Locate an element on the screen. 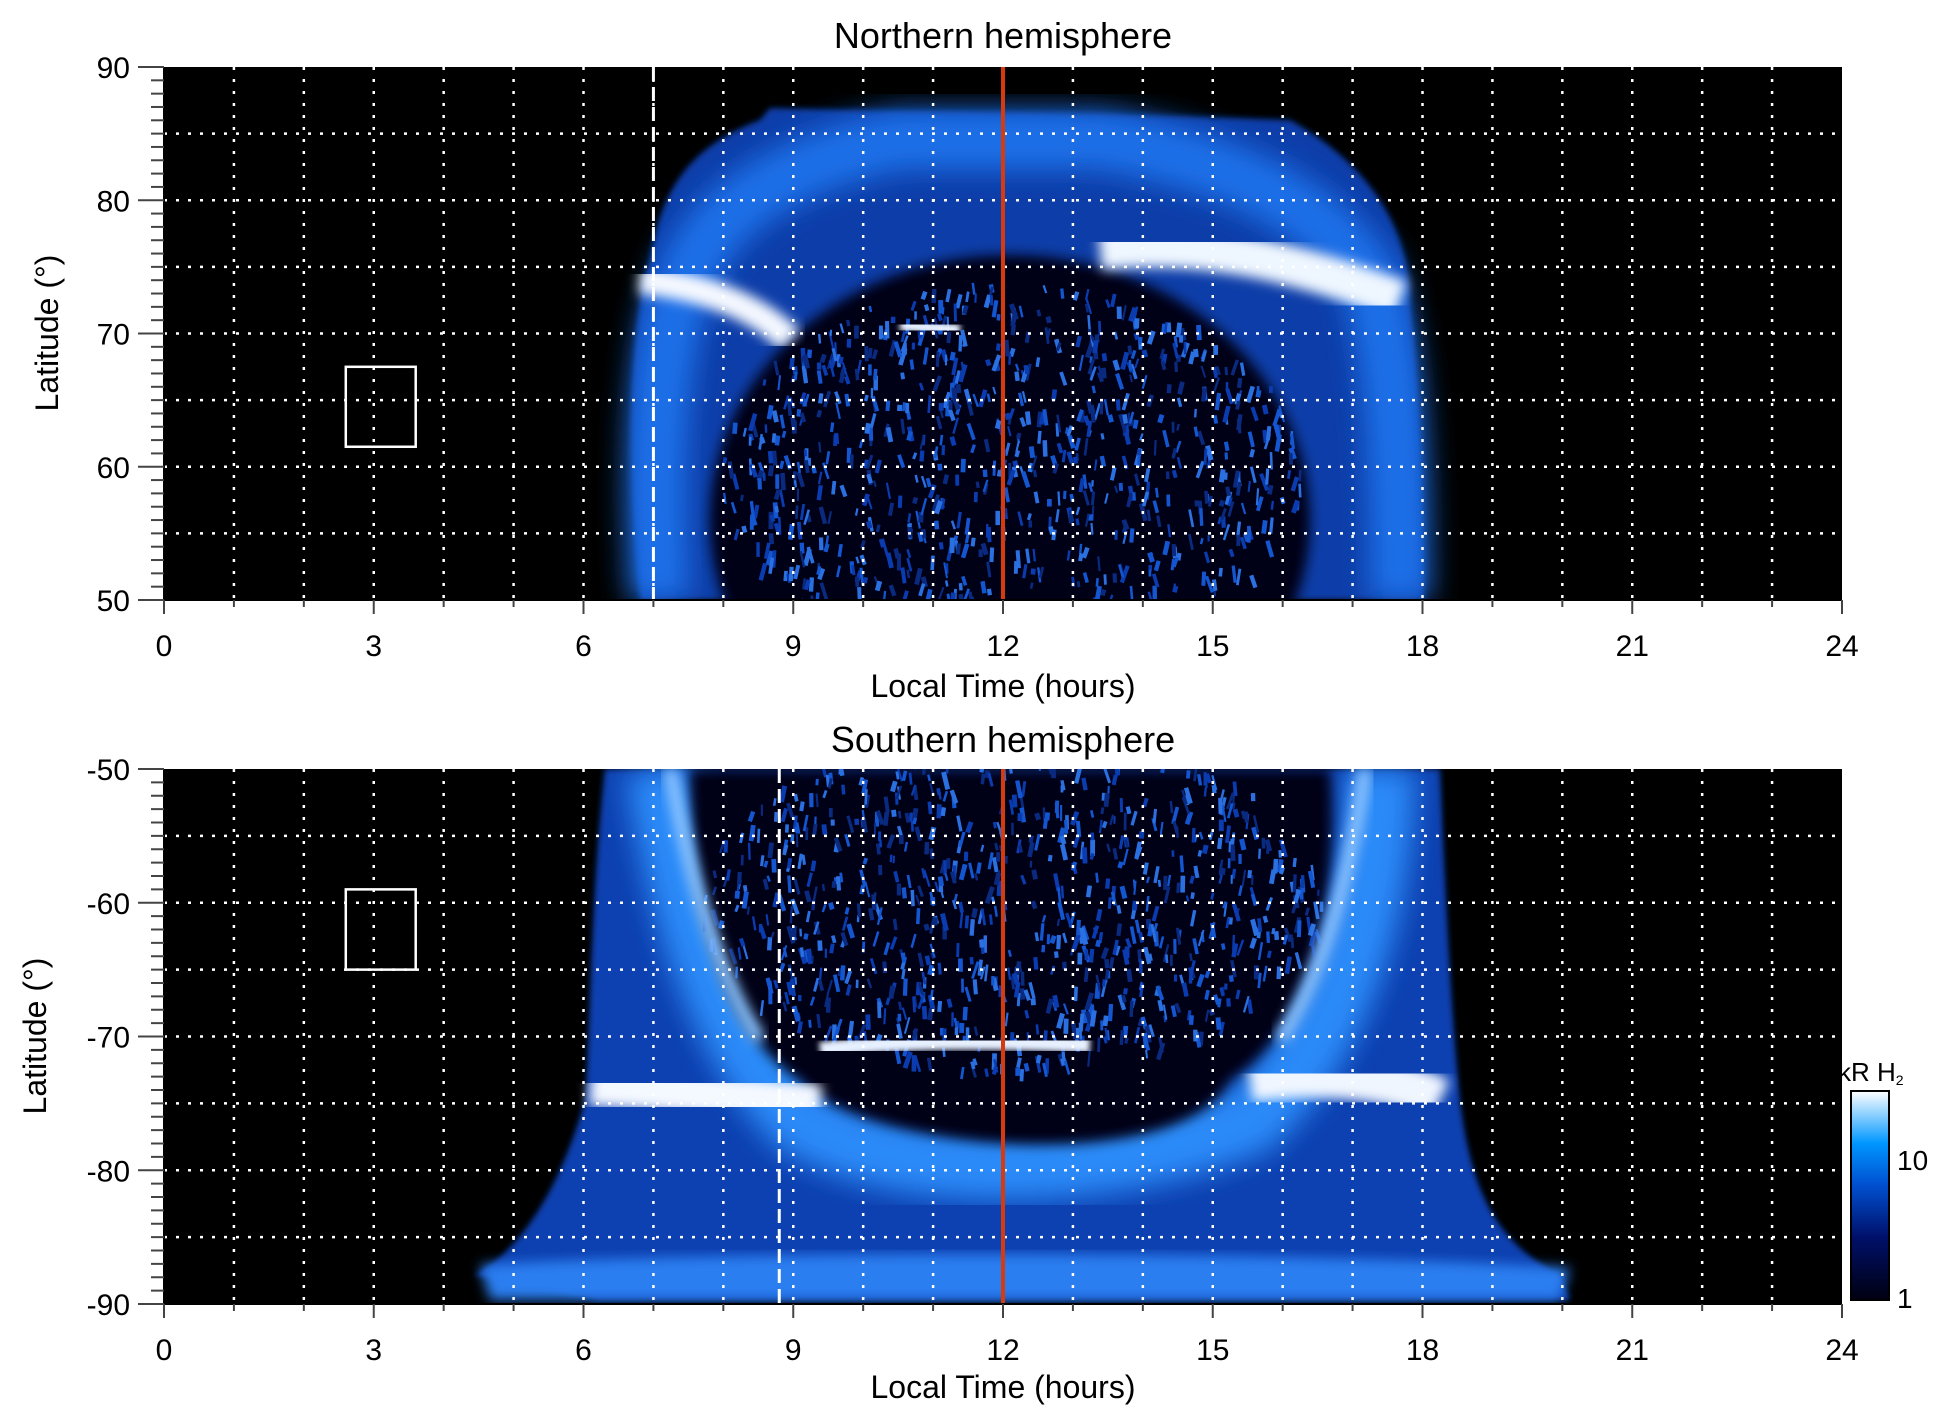 The height and width of the screenshot is (1428, 1950). south-title: Southern hemisphere is located at coordinates (1003, 739).